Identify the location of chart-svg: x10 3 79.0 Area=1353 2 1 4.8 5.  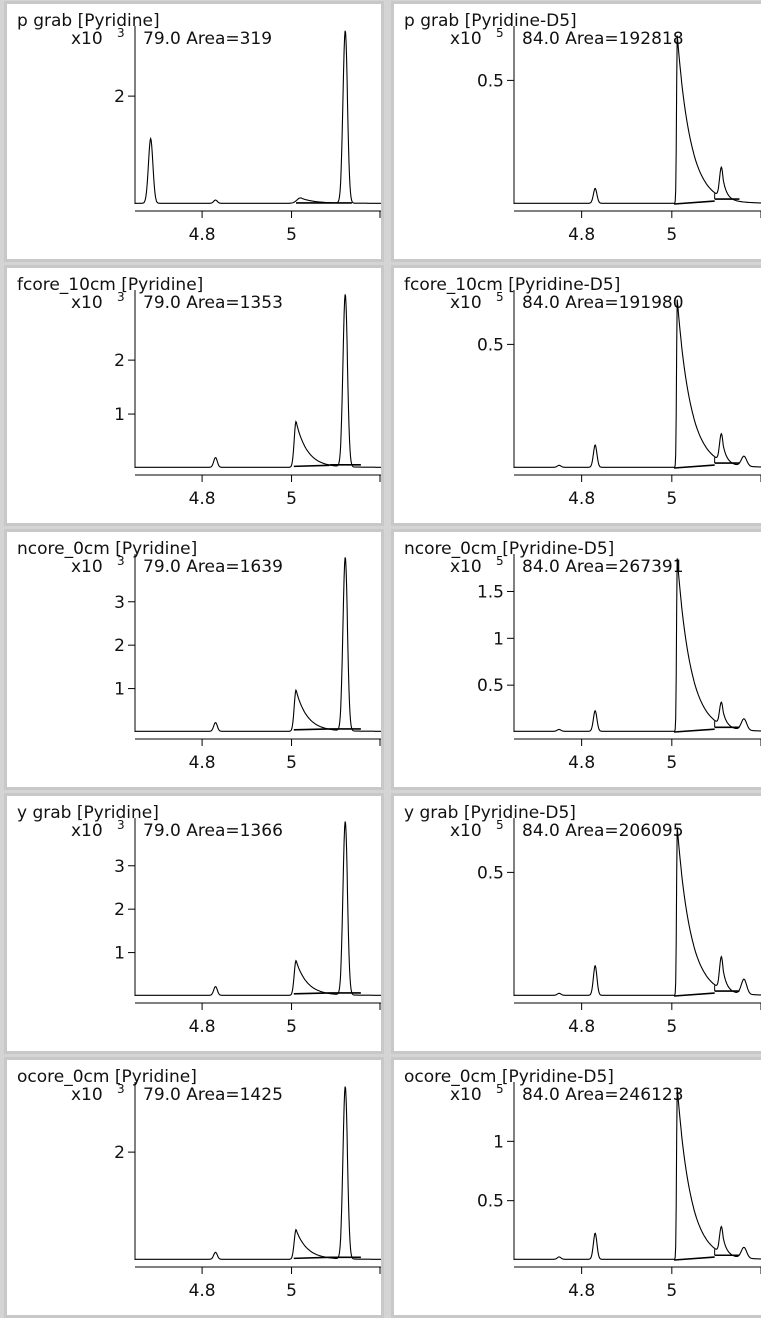
(226, 399).